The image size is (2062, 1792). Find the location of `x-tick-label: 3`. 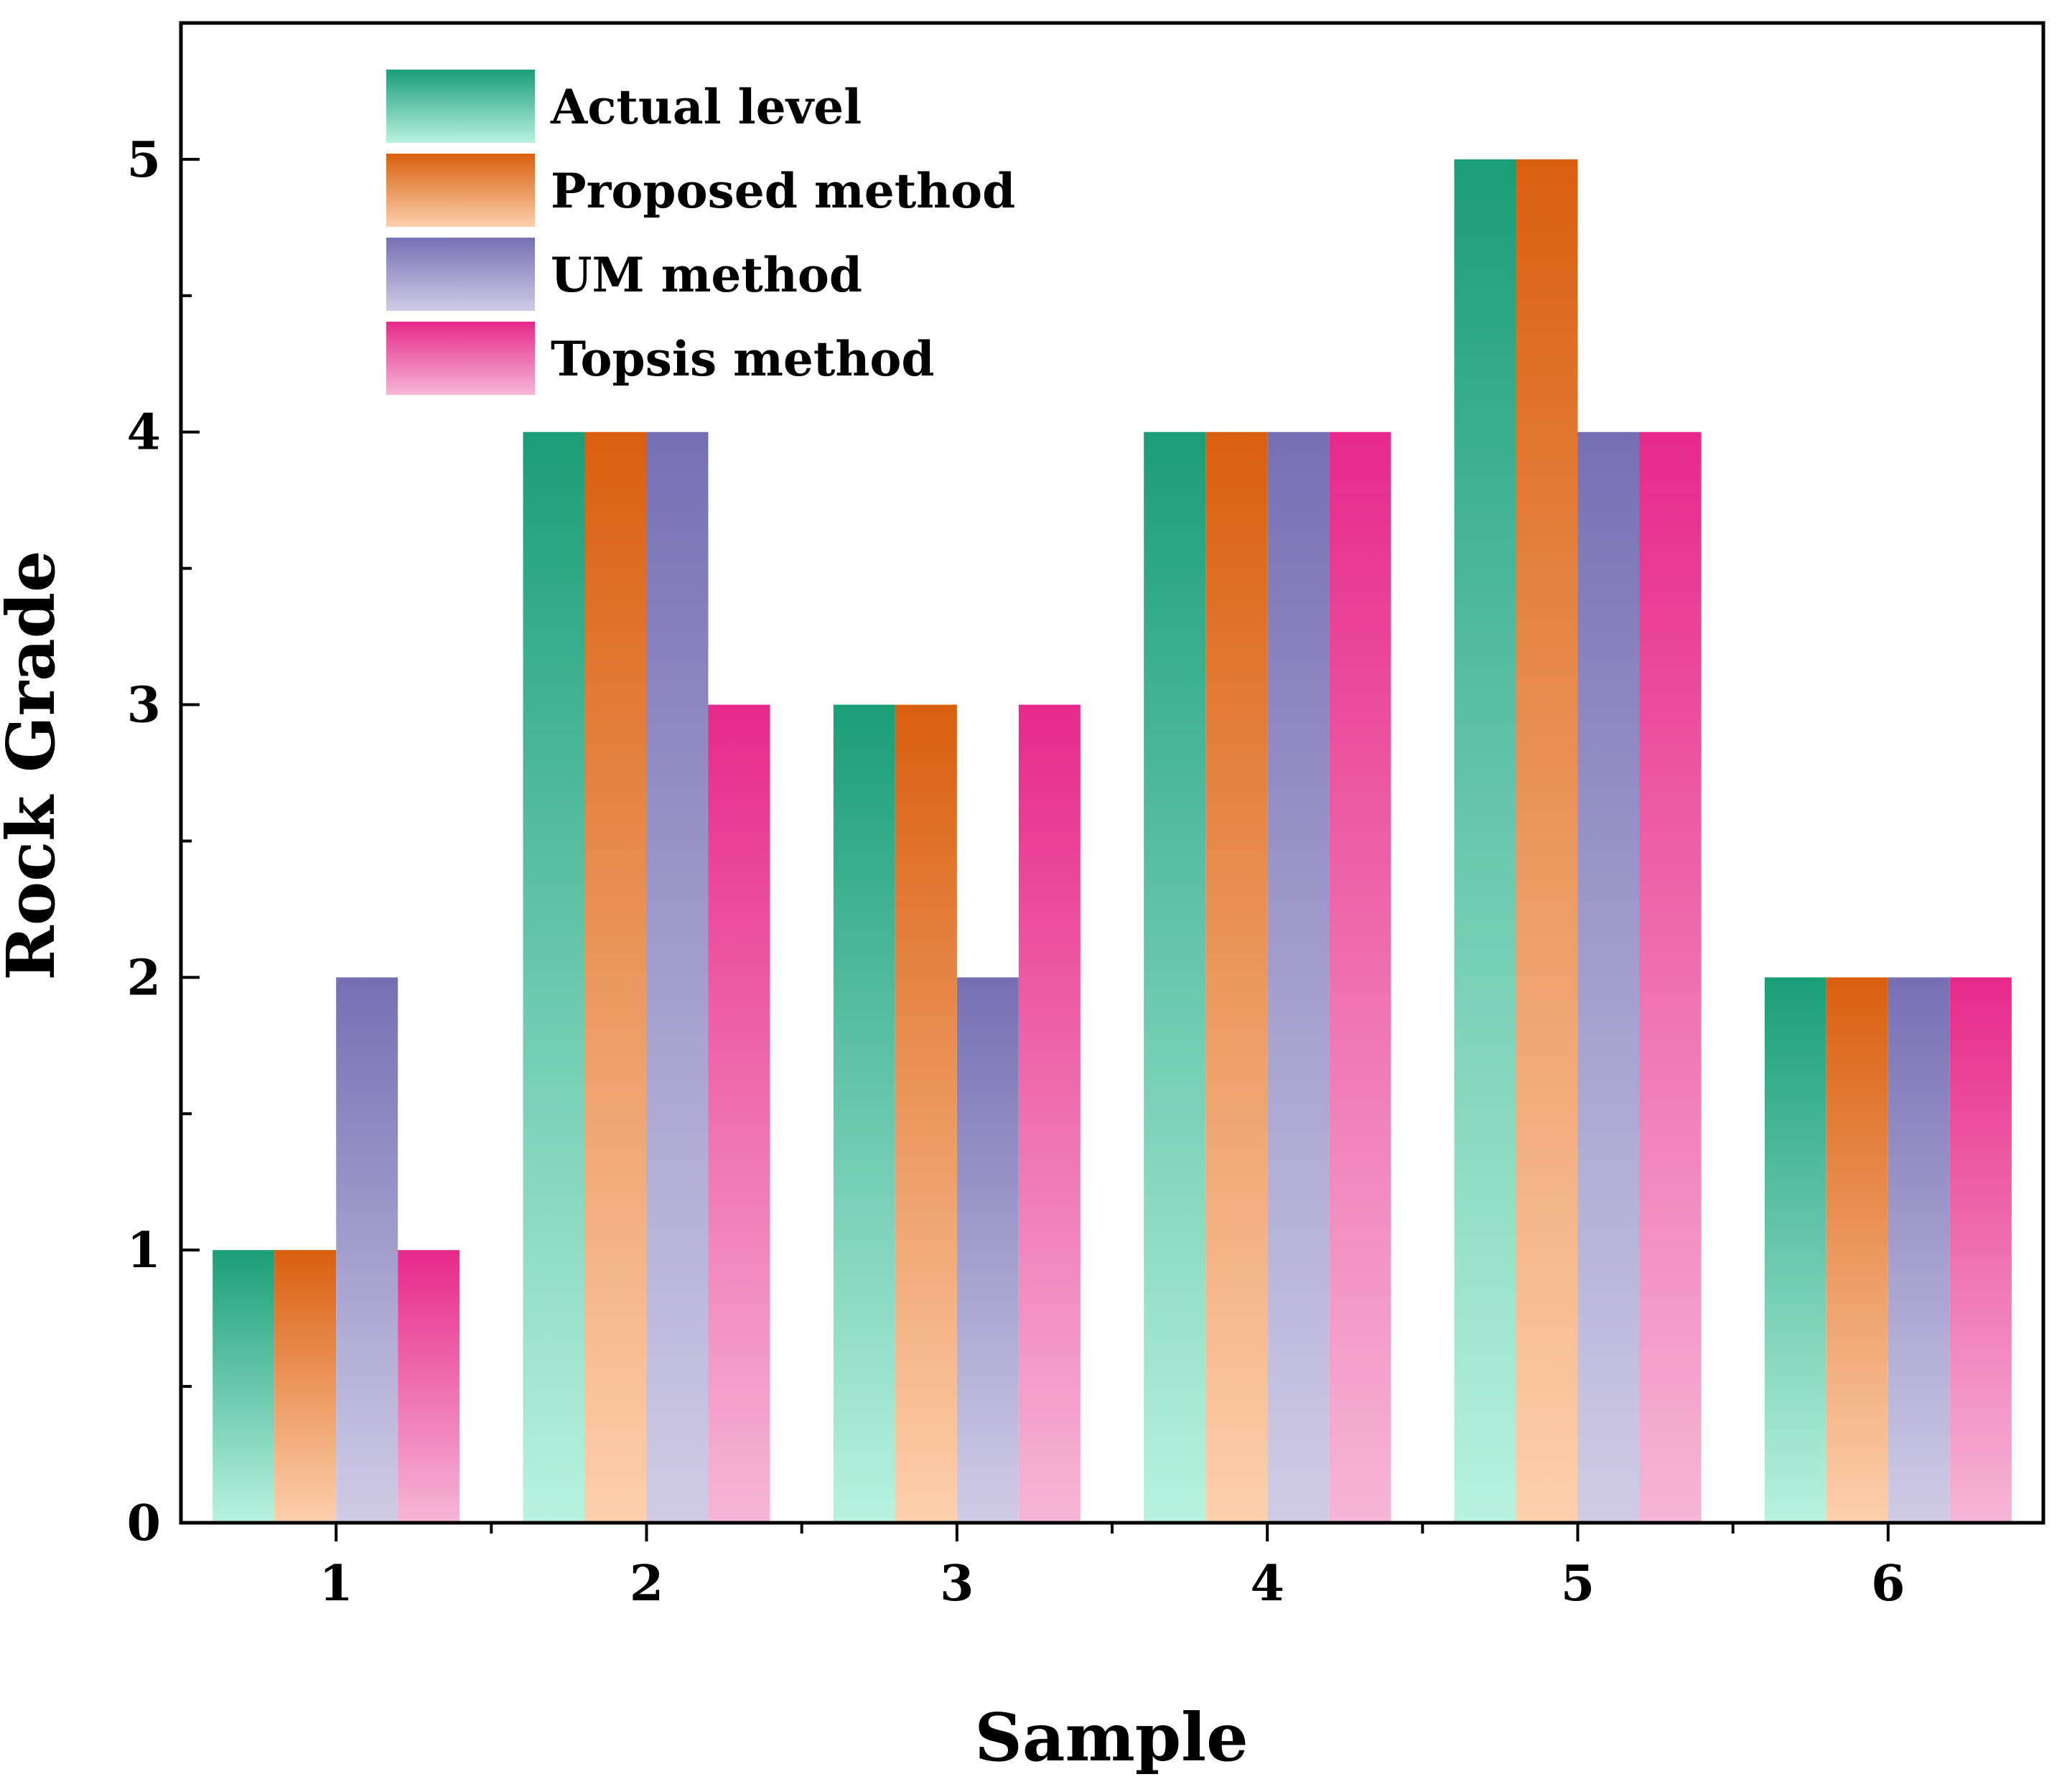

x-tick-label: 3 is located at coordinates (957, 1584).